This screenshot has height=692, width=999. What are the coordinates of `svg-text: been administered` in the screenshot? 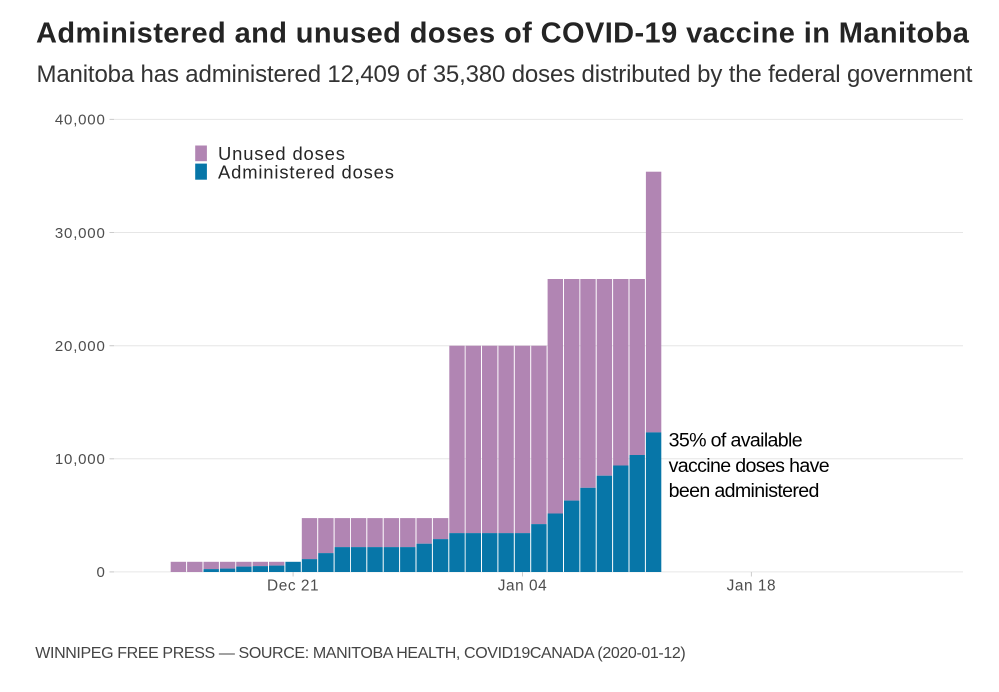 It's located at (744, 491).